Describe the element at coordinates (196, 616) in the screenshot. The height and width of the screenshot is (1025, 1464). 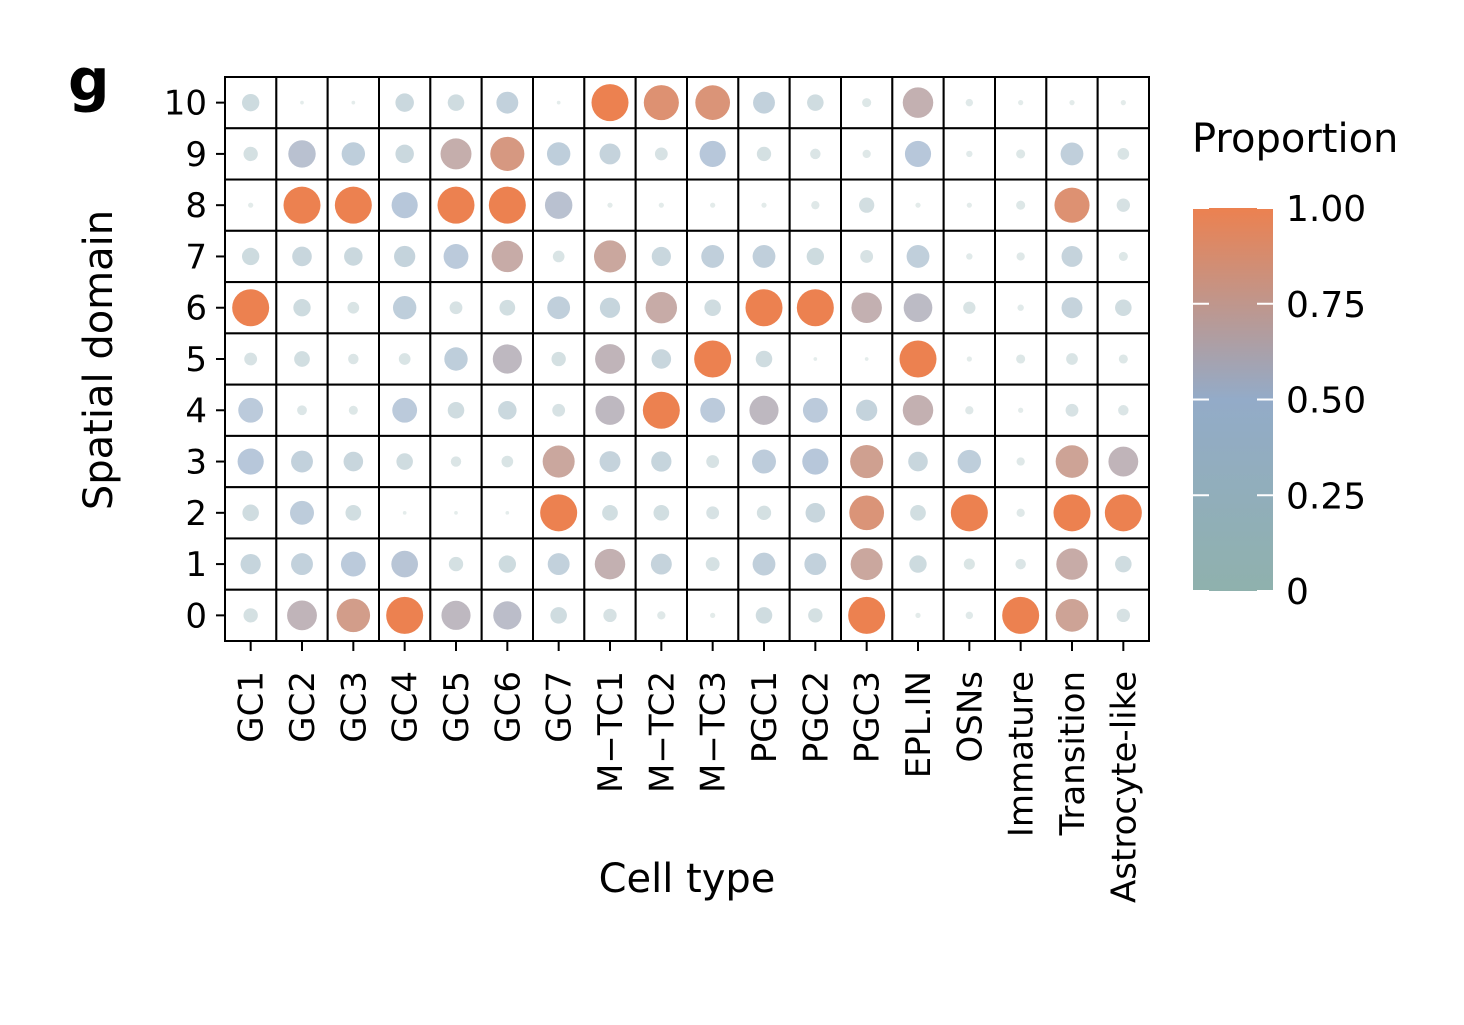
I see `y-tick-label: 0` at that location.